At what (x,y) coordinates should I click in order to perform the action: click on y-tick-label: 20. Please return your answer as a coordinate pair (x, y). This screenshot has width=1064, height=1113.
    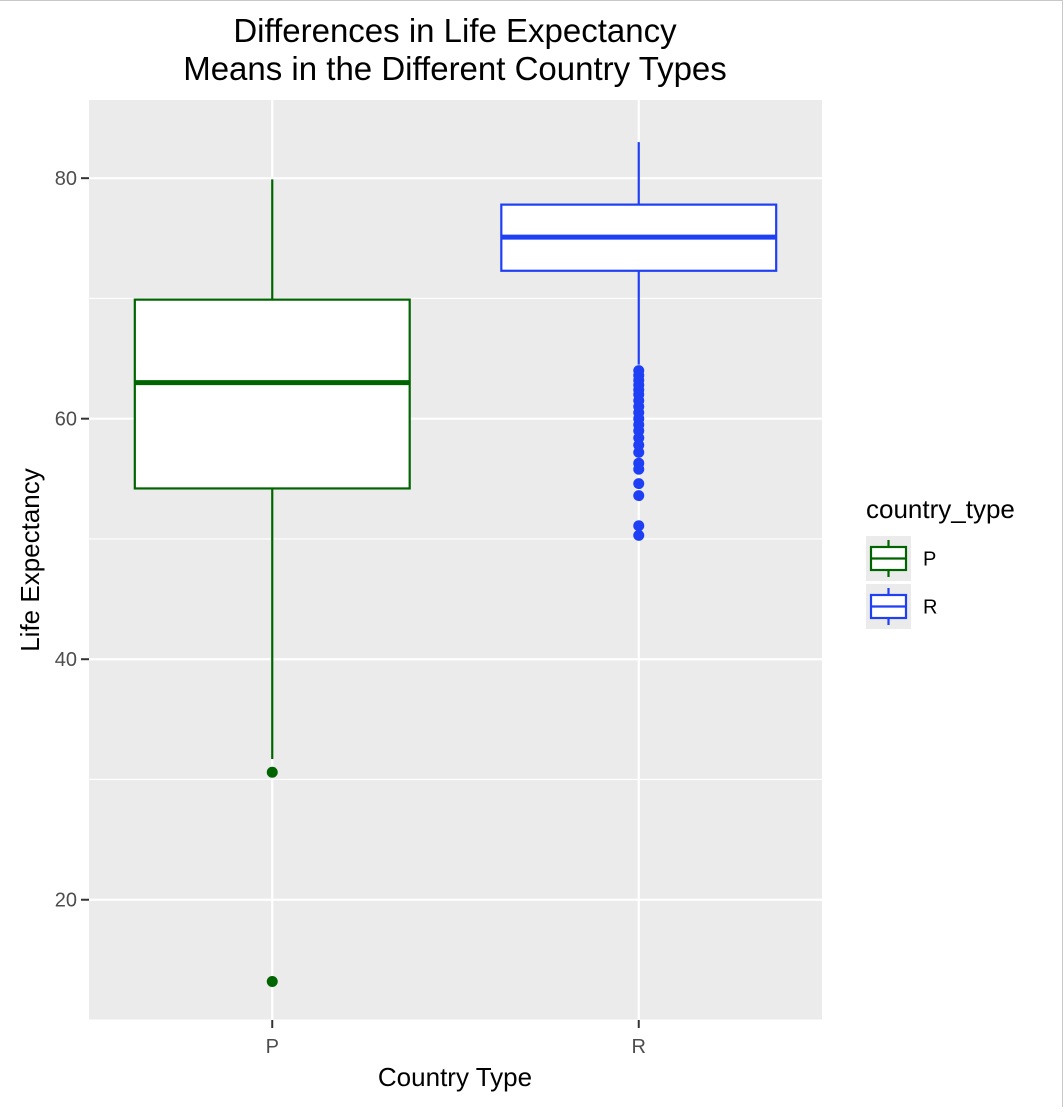
    Looking at the image, I should click on (66, 901).